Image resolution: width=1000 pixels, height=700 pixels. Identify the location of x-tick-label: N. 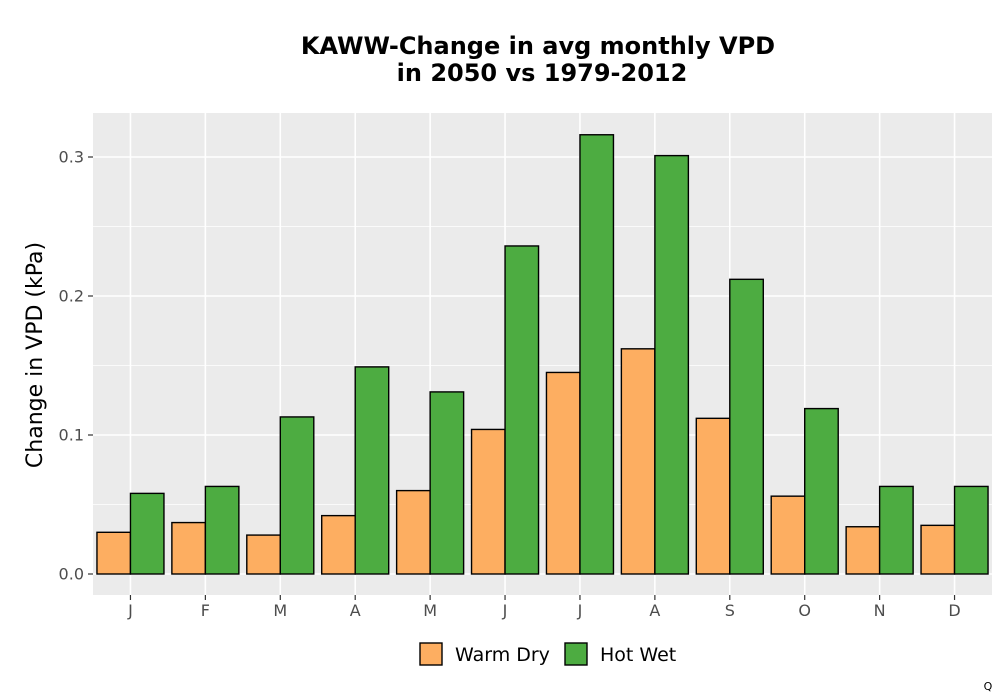
(880, 610).